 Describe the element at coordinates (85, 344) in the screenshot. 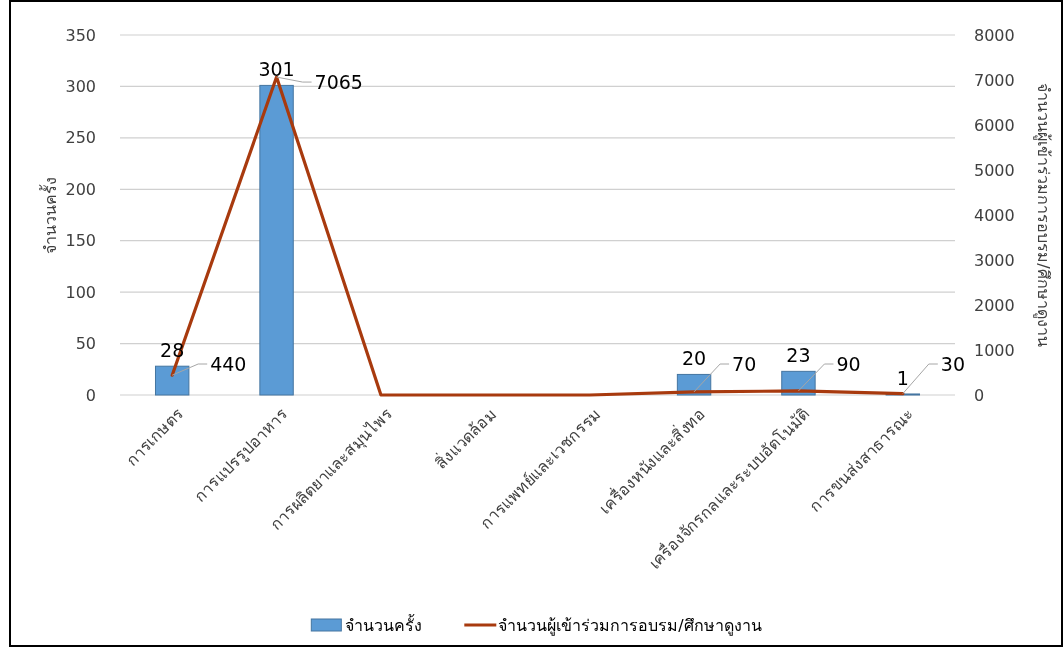

I see `y-tick-label: 50` at that location.